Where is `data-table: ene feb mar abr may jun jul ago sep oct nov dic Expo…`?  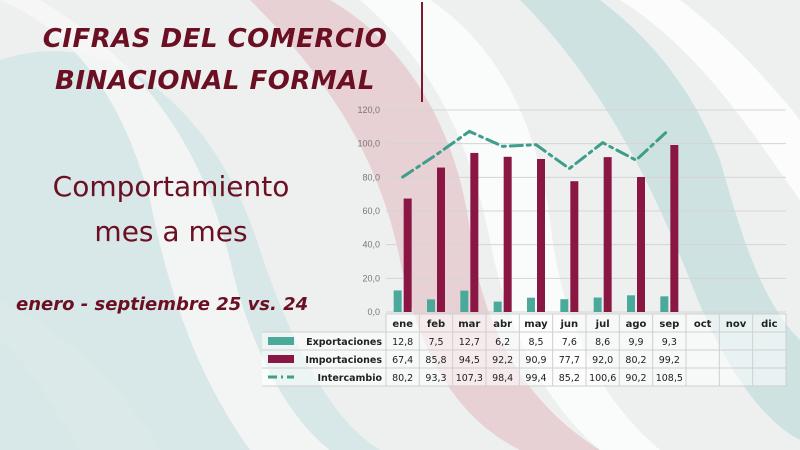
data-table: ene feb mar abr may jun jul ago sep oct nov dic Expo… is located at coordinates (524, 350).